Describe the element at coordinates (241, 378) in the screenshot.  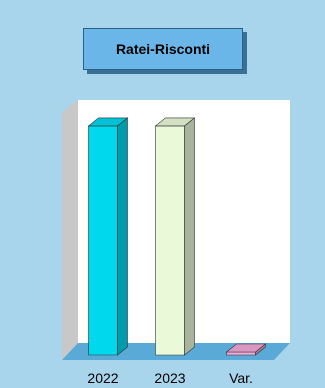
I see `x-tick-label: Var.` at that location.